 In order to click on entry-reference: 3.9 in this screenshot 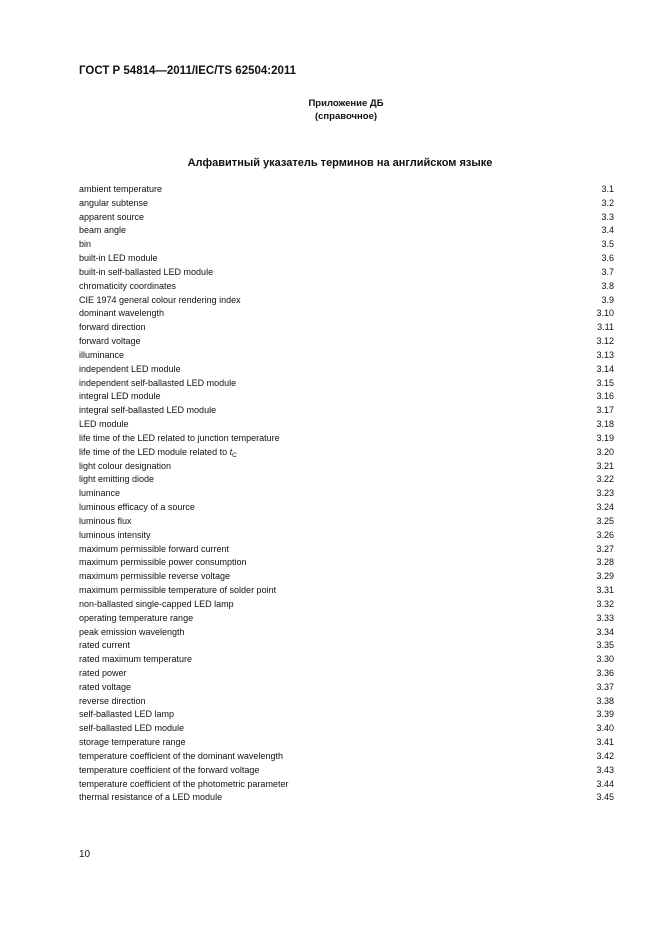, I will do `click(607, 299)`.